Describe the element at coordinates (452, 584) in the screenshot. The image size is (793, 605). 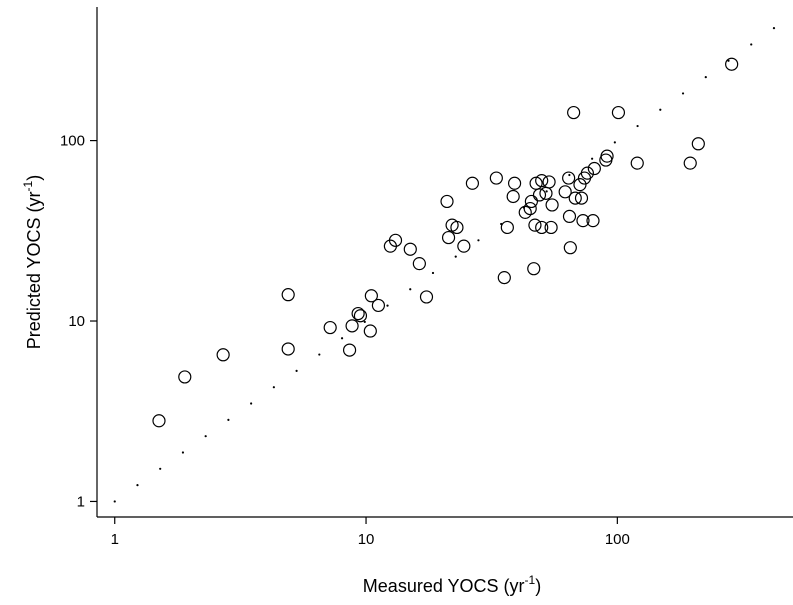
I see `x-axis-title: Measured YOCS (yr-1)` at that location.